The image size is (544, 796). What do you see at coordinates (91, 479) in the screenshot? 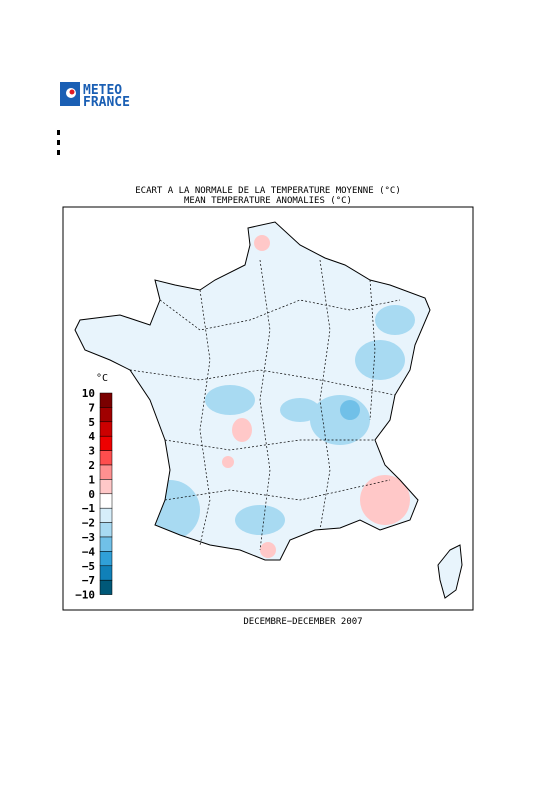
I see `legend-label: 1` at bounding box center [91, 479].